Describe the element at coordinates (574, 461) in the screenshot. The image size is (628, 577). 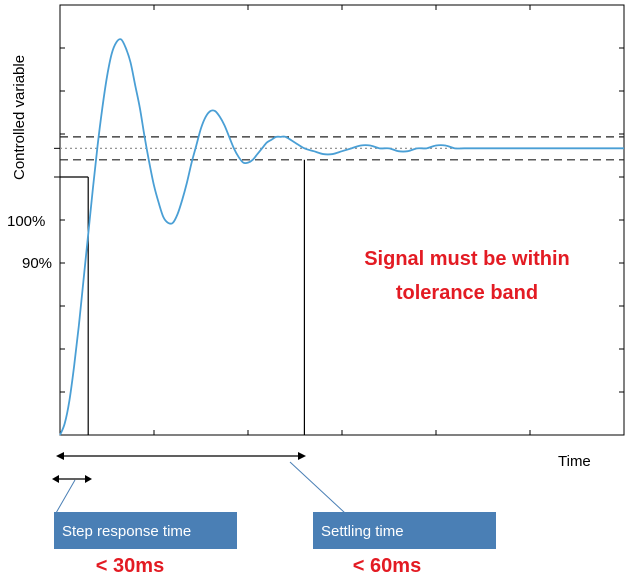
I see `x-axis-label: Time` at that location.